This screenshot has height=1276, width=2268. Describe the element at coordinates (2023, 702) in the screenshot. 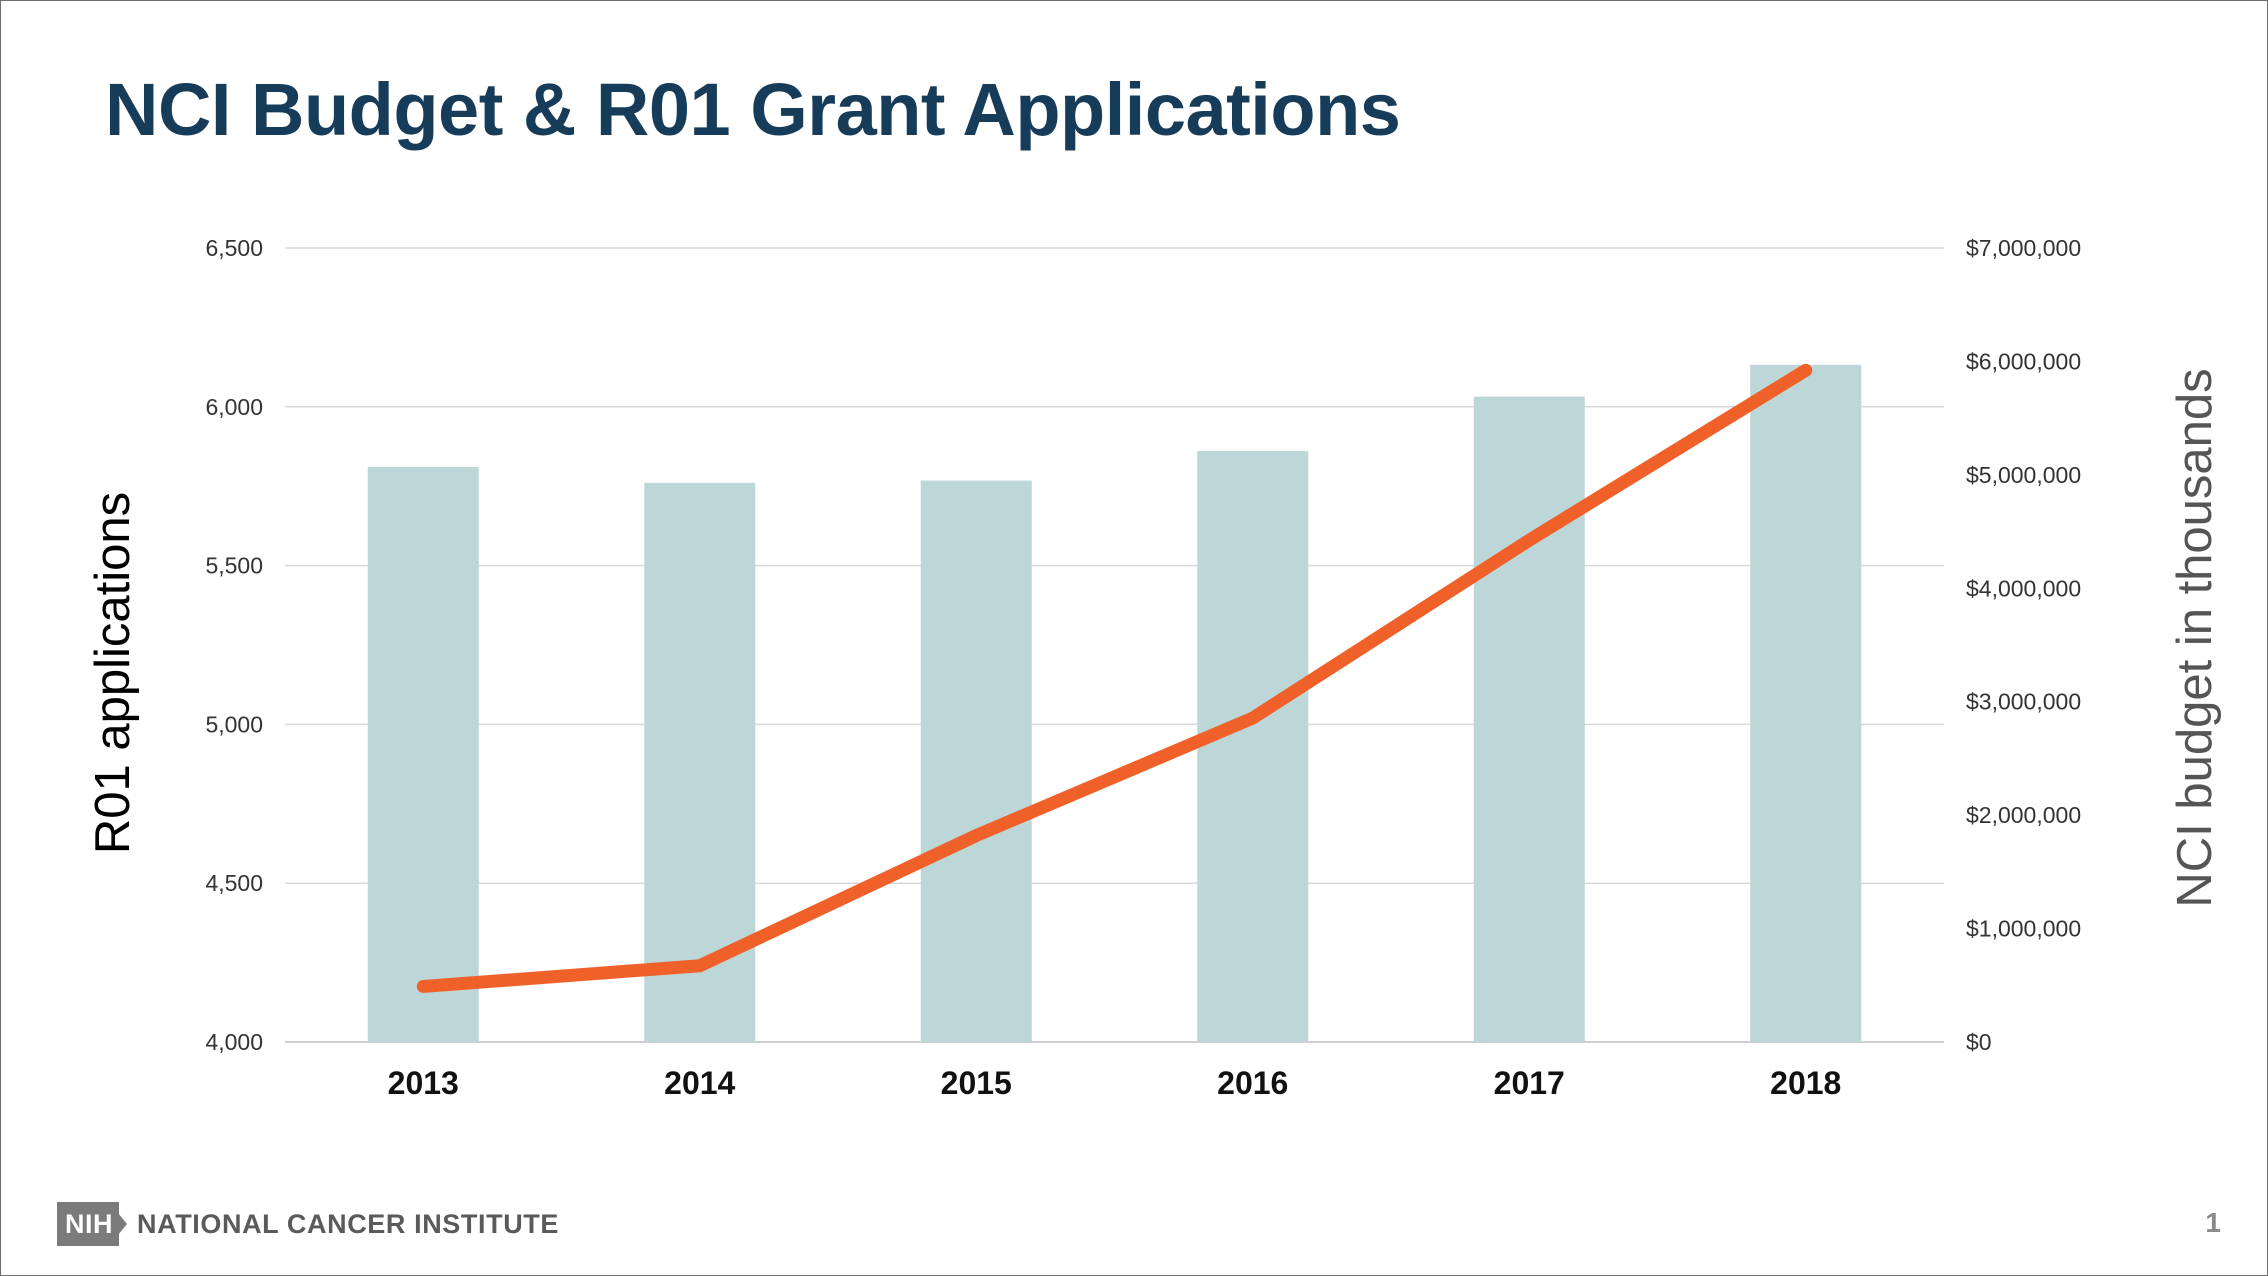

I see `right-tick-label: $3,000,000` at that location.